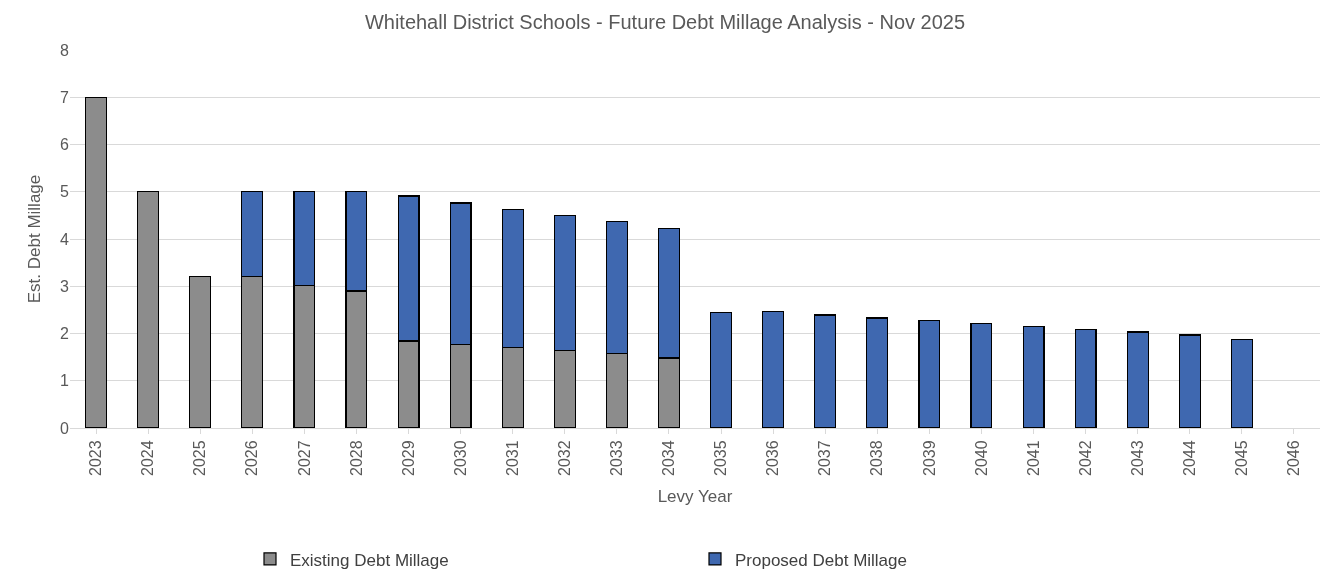 This screenshot has height=587, width=1330. What do you see at coordinates (369, 560) in the screenshot?
I see `legend-label: Existing Debt Millage` at bounding box center [369, 560].